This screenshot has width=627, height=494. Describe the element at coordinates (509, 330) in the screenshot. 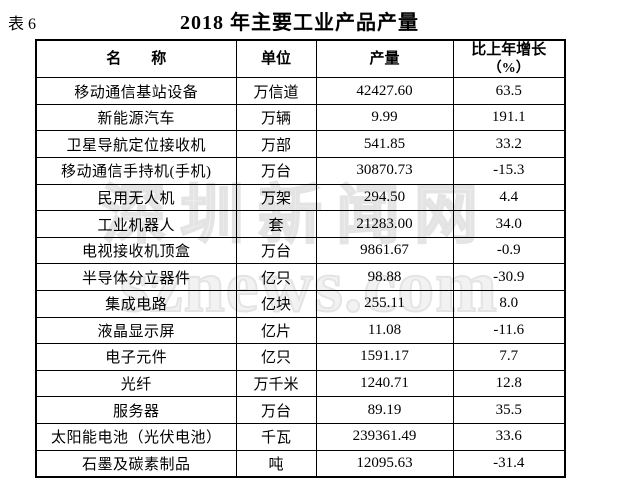

I see `growth-value-cell: -11.6` at that location.